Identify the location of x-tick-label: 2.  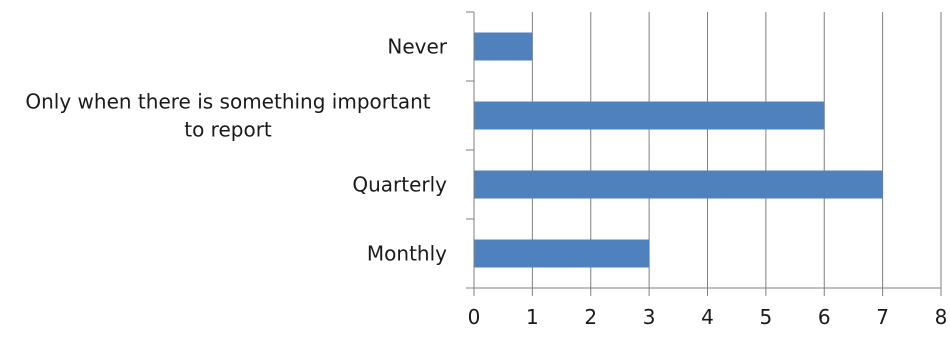
(590, 317).